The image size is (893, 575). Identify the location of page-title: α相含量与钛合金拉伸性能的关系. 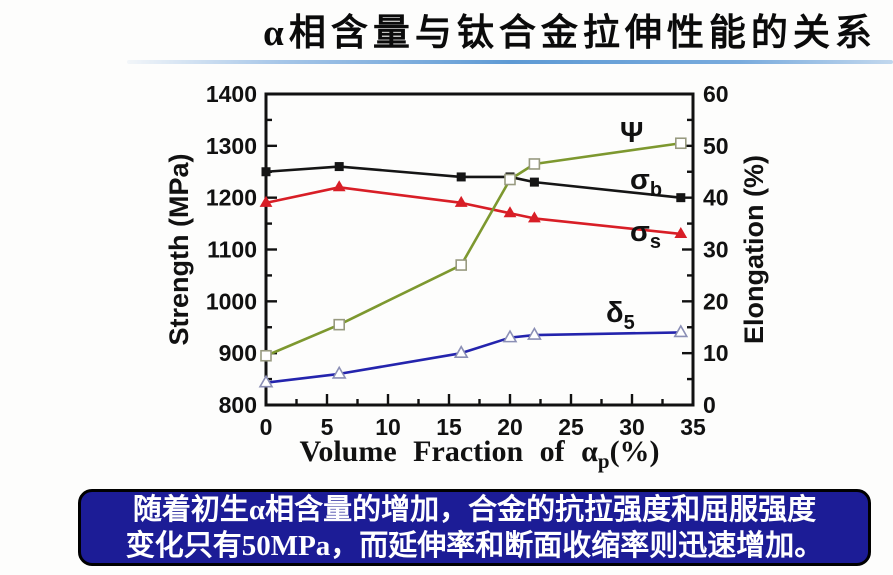
(570, 33).